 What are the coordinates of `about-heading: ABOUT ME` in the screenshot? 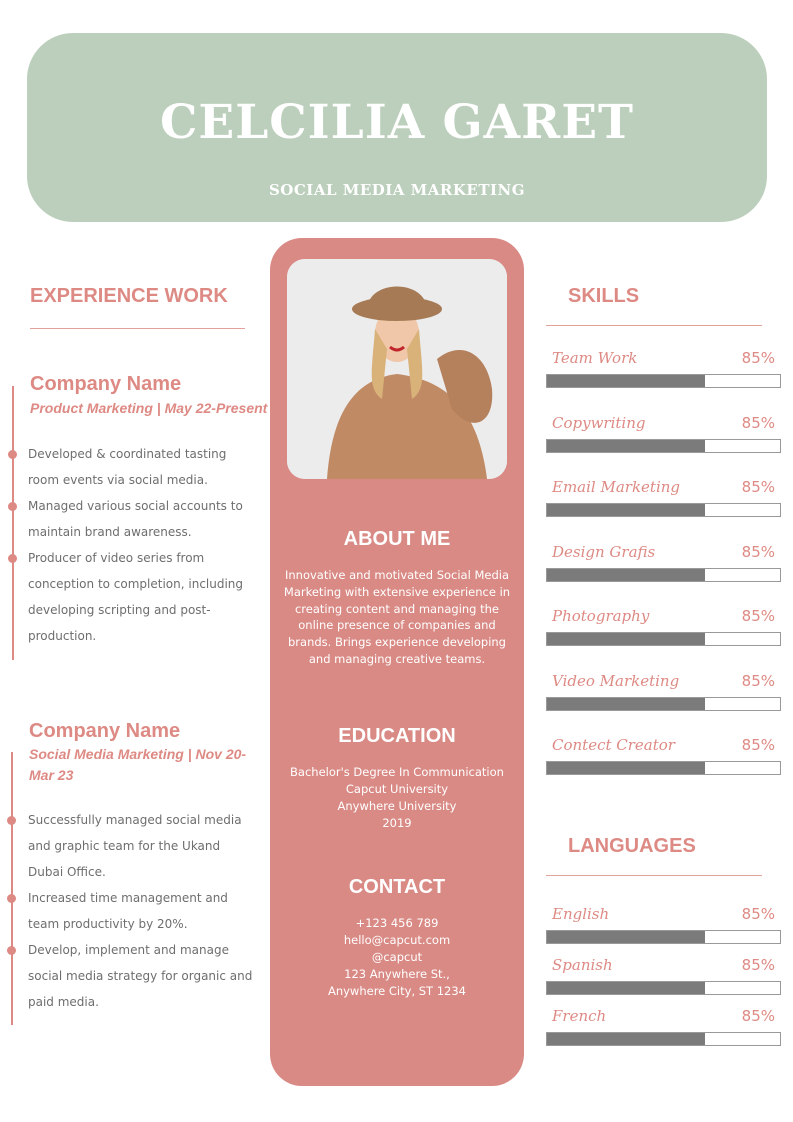 It's located at (397, 539).